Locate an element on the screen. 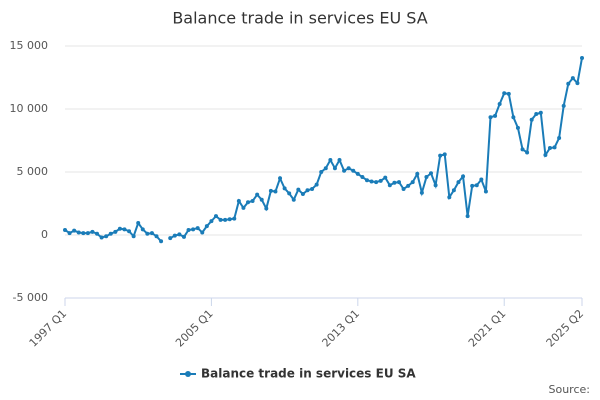  x-tick-label: 2025 Q2 is located at coordinates (565, 328).